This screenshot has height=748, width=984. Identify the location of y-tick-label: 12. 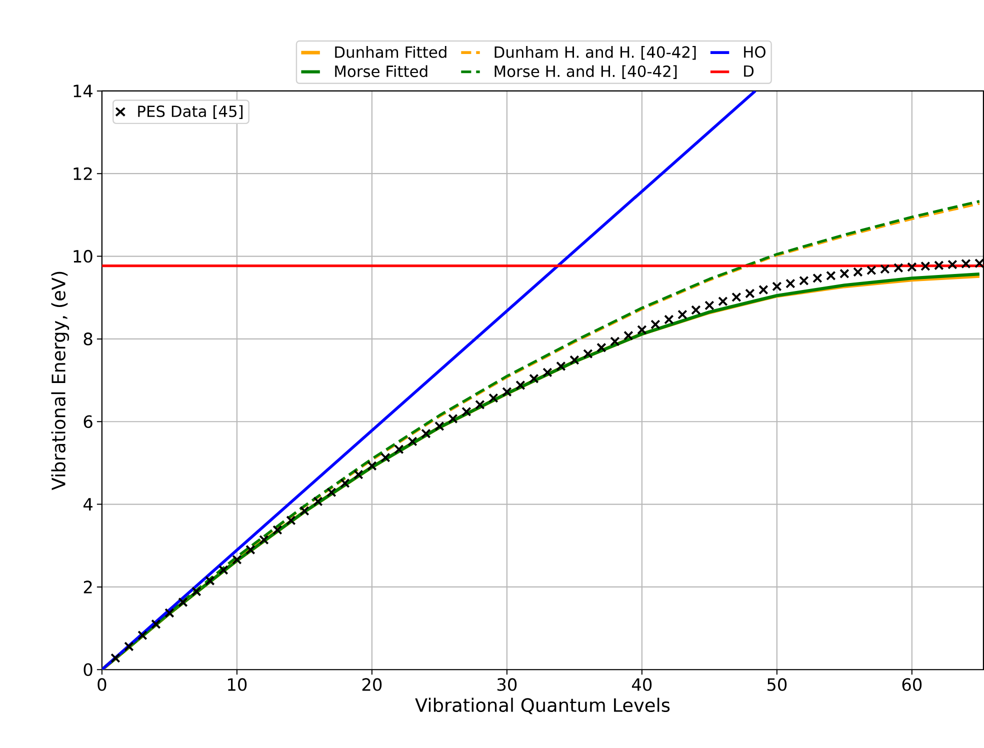
(83, 174).